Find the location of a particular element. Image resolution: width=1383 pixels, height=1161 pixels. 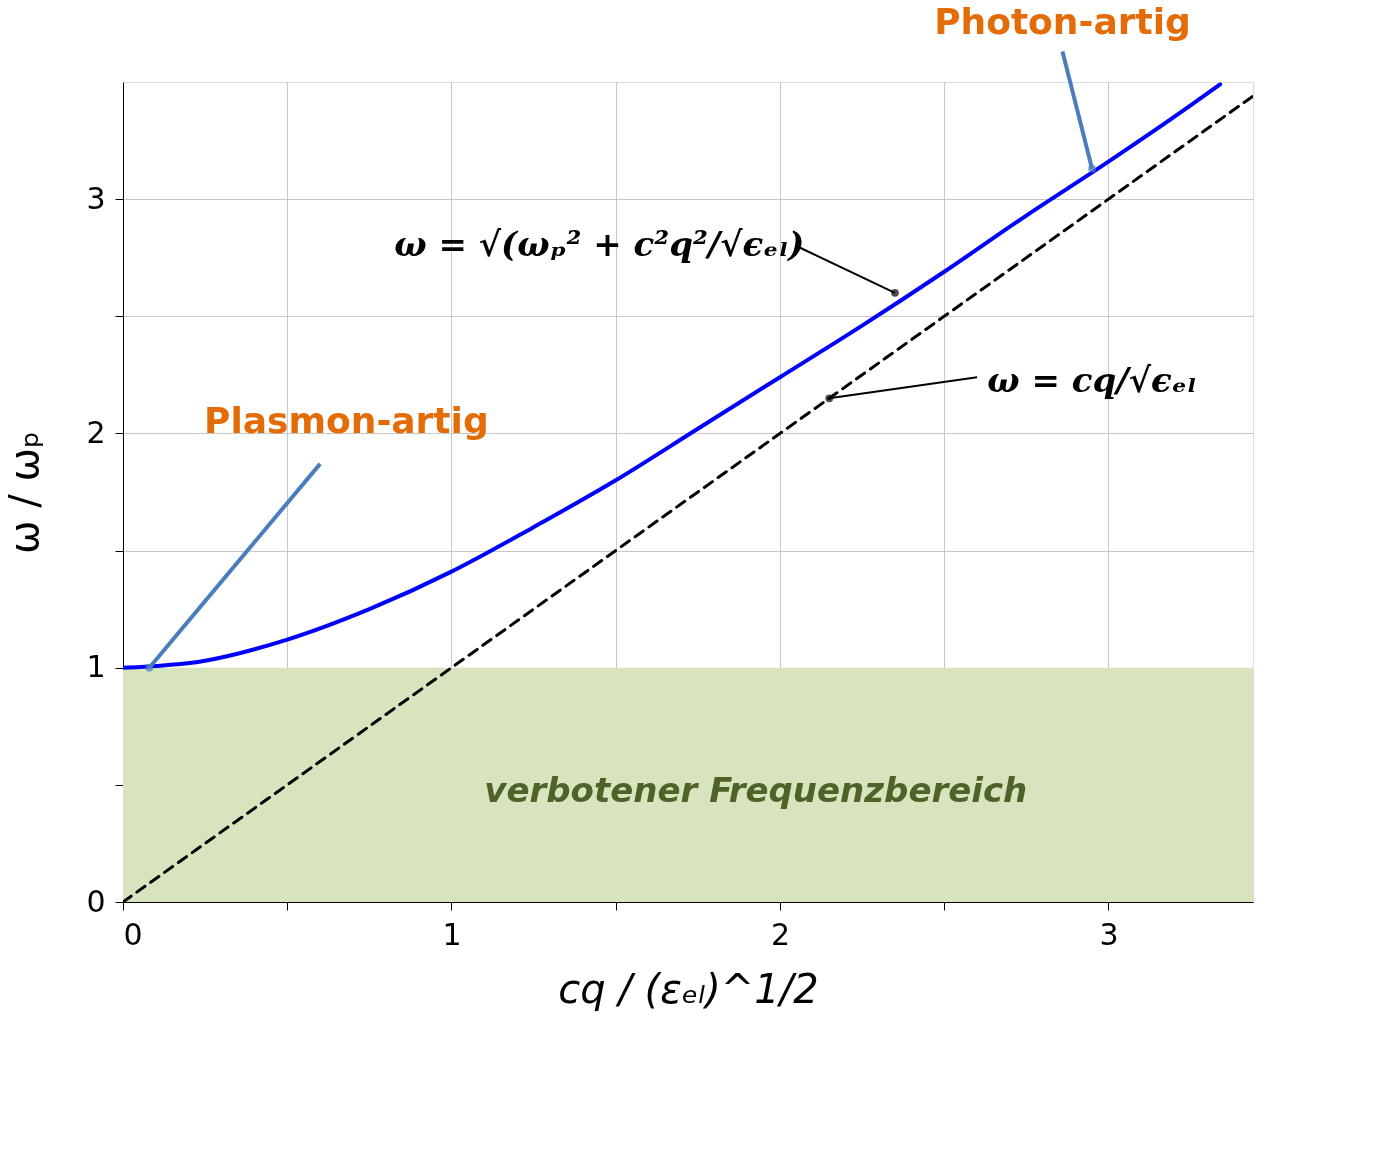

y-axis-title: ω / ωₚ is located at coordinates (24, 492).